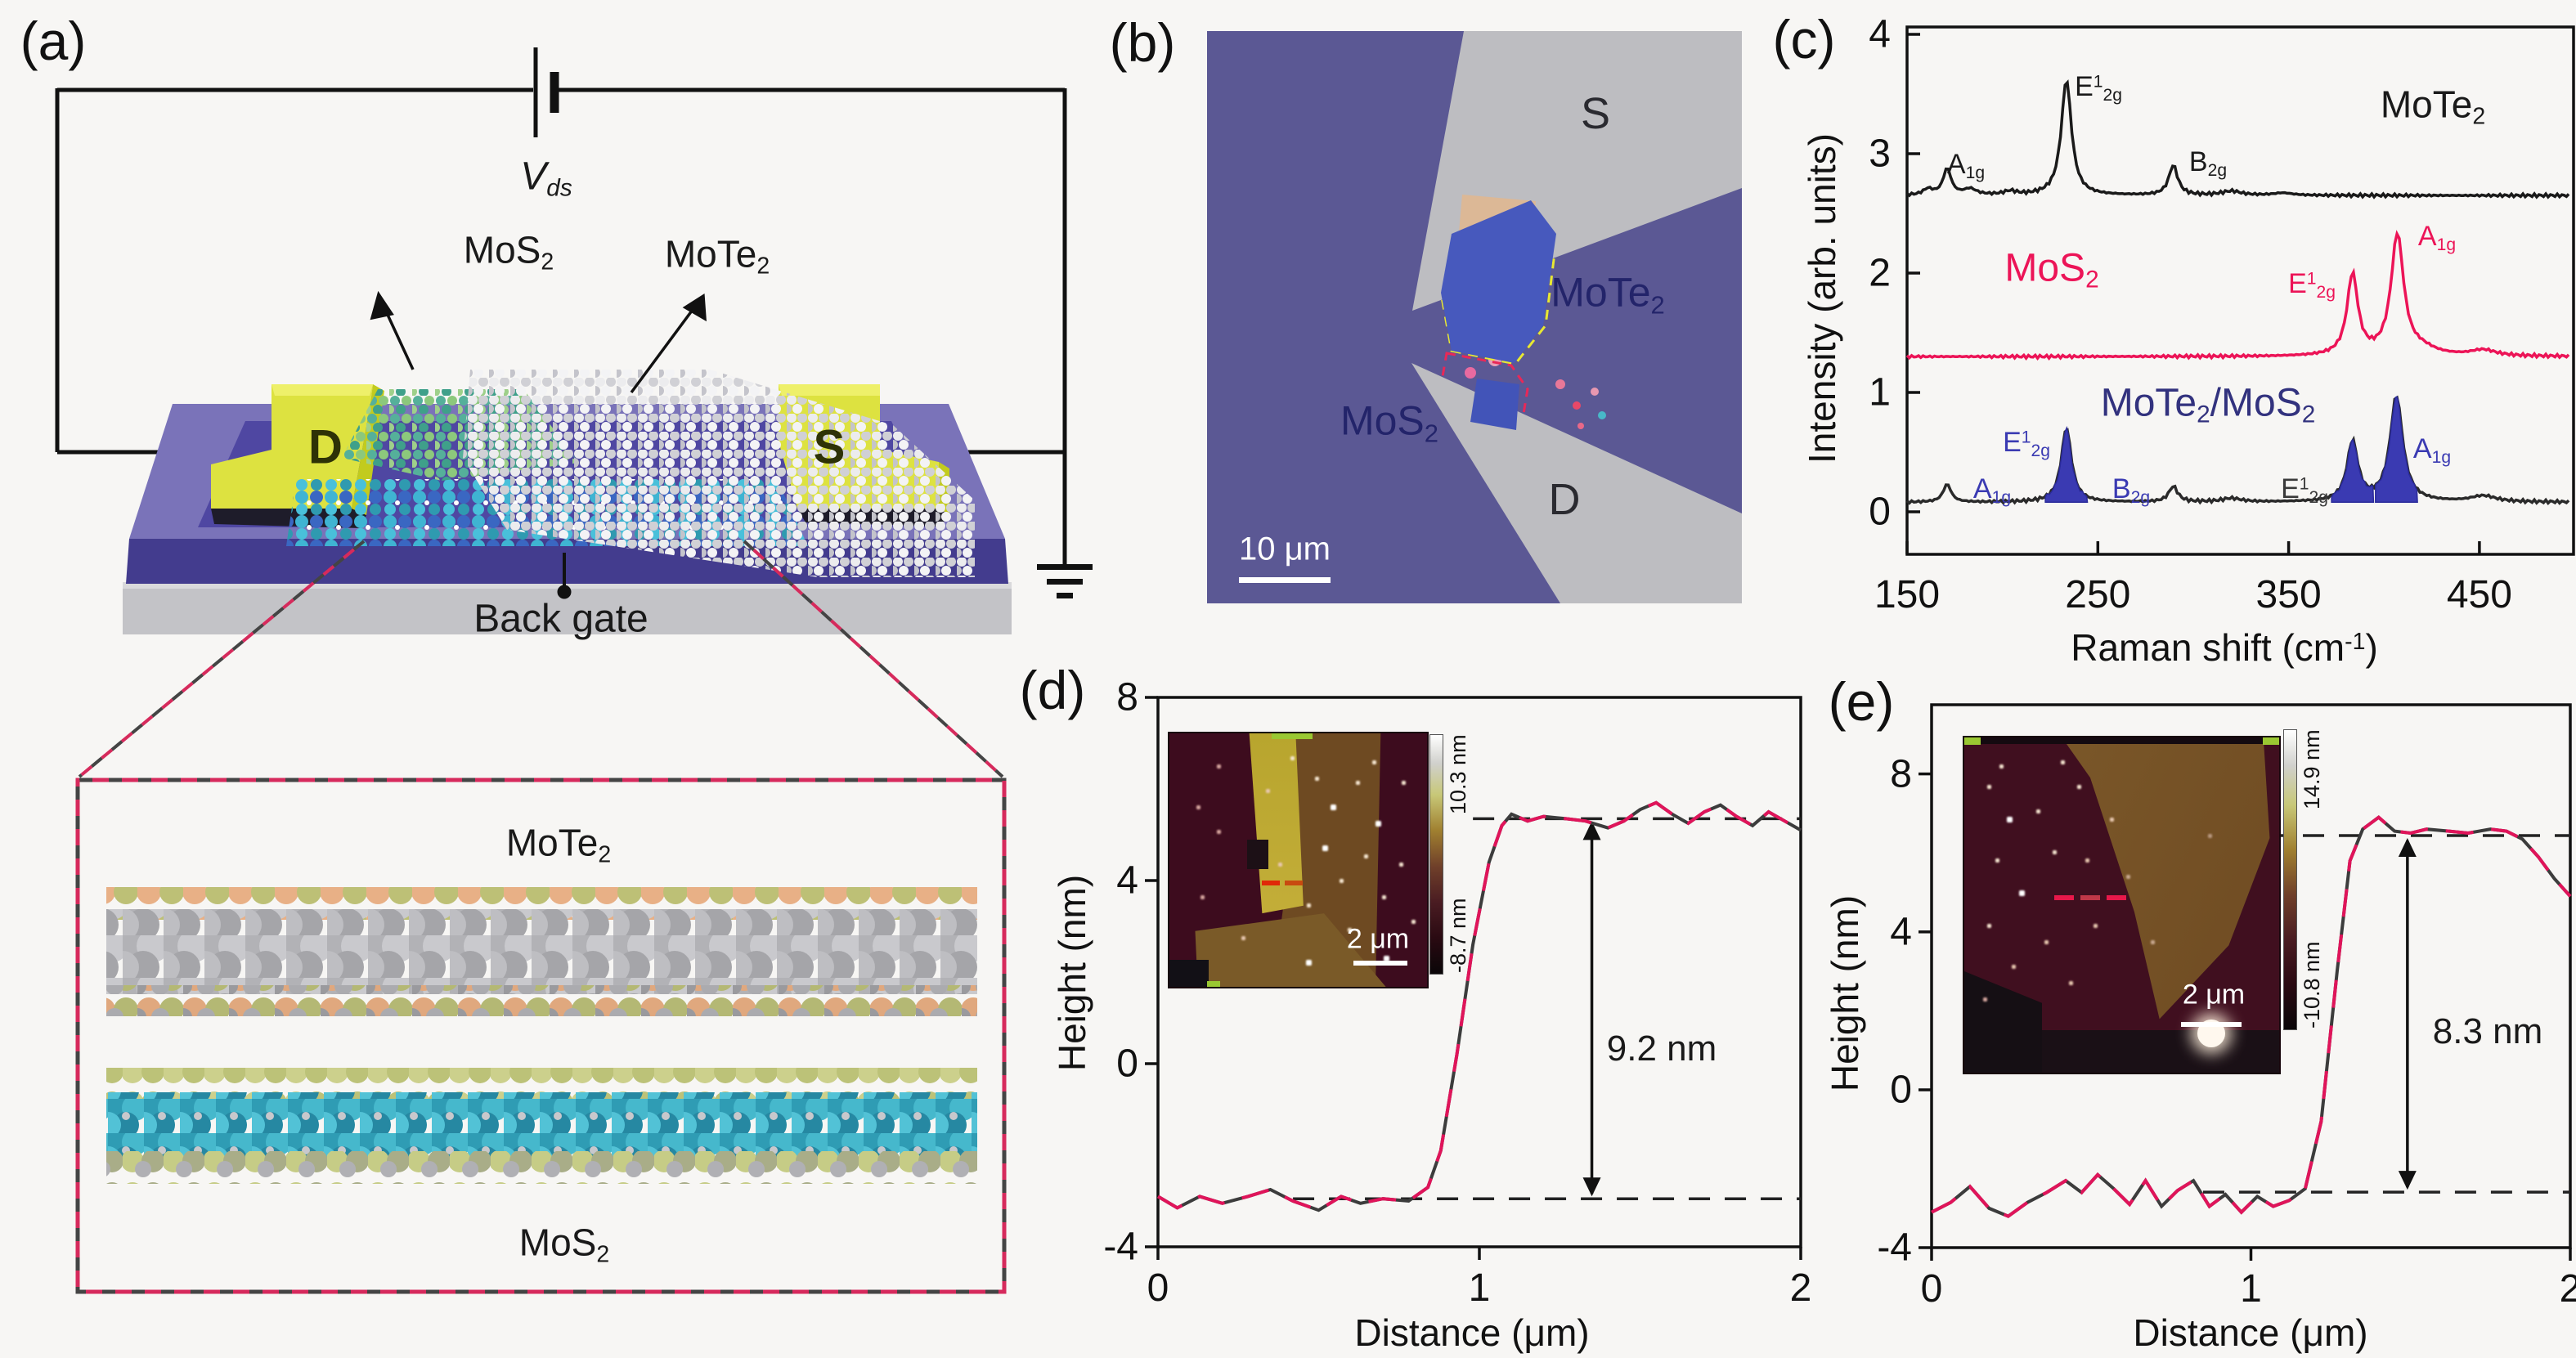  What do you see at coordinates (1458, 774) in the screenshot?
I see `afm-d-colorbar-max: 10.3 nm` at bounding box center [1458, 774].